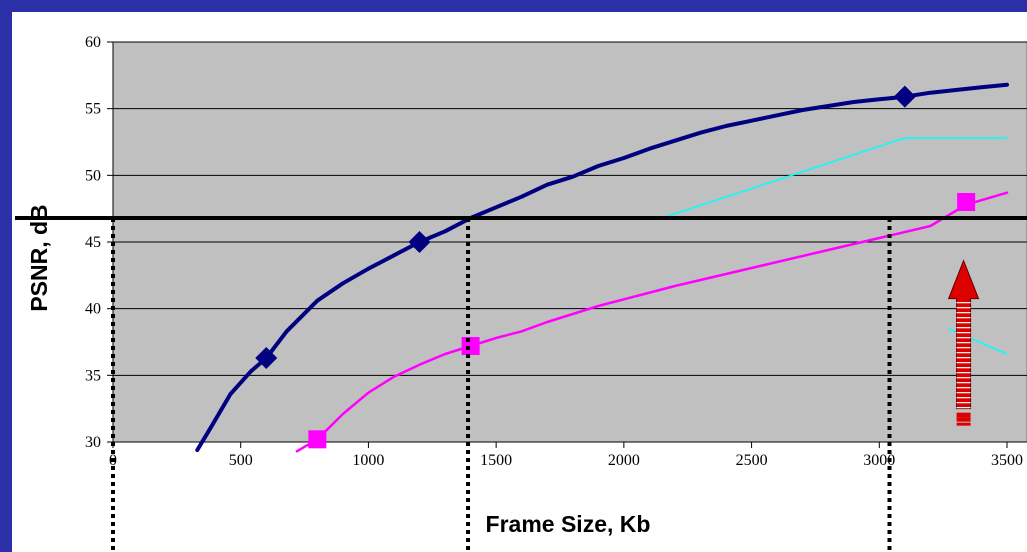 This screenshot has height=552, width=1027. Describe the element at coordinates (93, 309) in the screenshot. I see `y-tick-label: 40` at that location.